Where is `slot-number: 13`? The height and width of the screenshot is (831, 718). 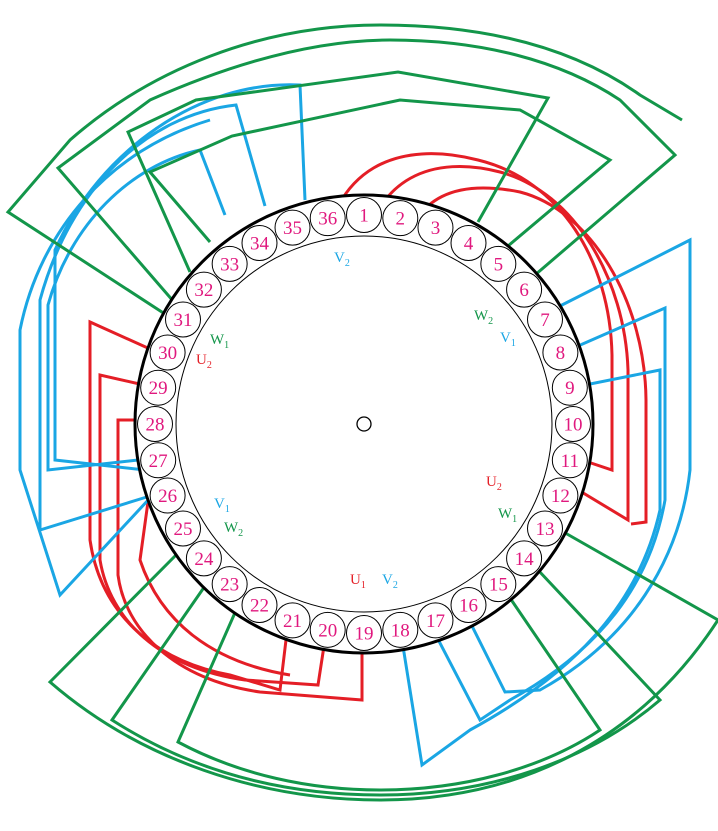
slot-number: 13 is located at coordinates (544, 529).